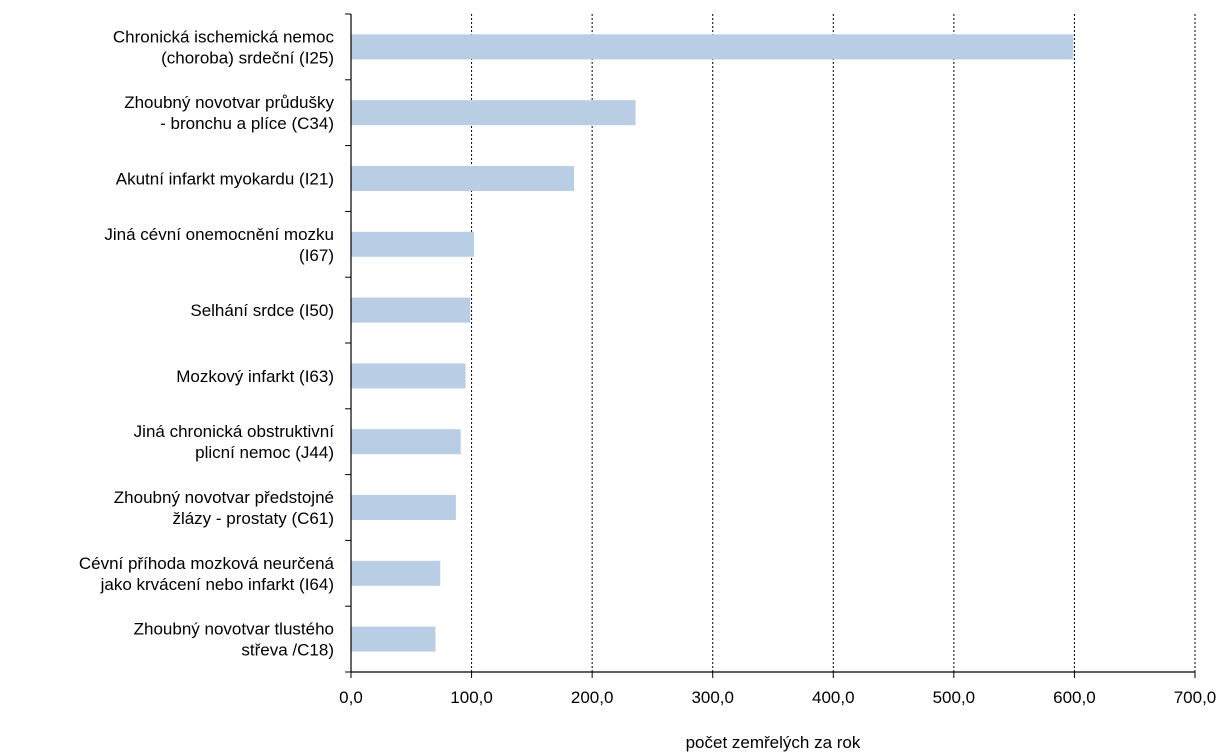  What do you see at coordinates (1074, 697) in the screenshot?
I see `x-tick-label: 600,0` at bounding box center [1074, 697].